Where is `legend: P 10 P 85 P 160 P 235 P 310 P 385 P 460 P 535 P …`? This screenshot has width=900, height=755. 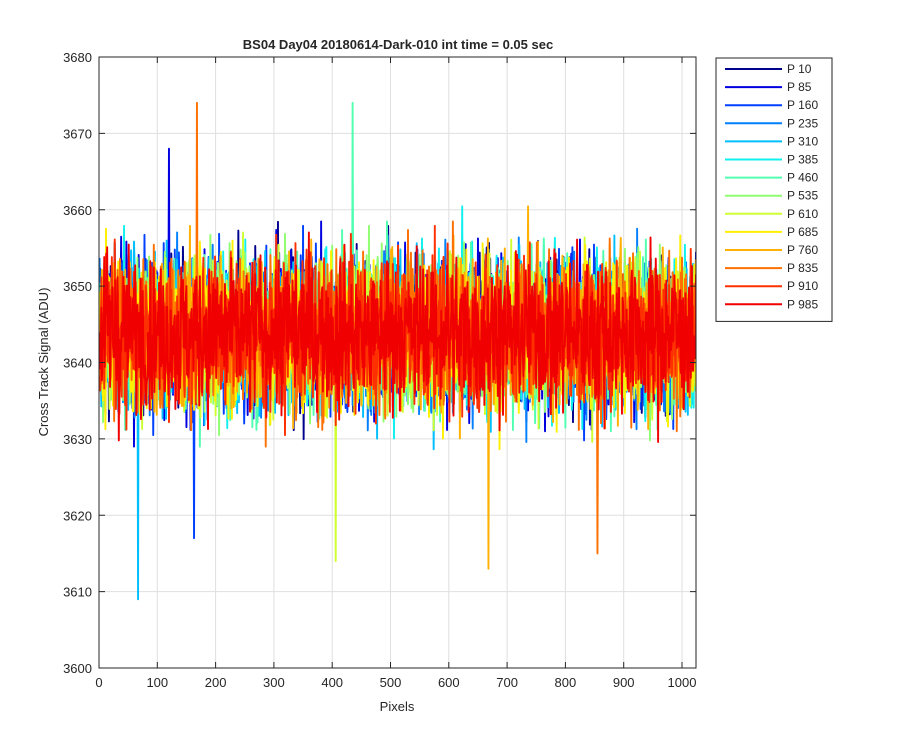 legend: P 10 P 85 P 160 P 235 P 310 P 385 P 460 P 535 P … is located at coordinates (774, 189).